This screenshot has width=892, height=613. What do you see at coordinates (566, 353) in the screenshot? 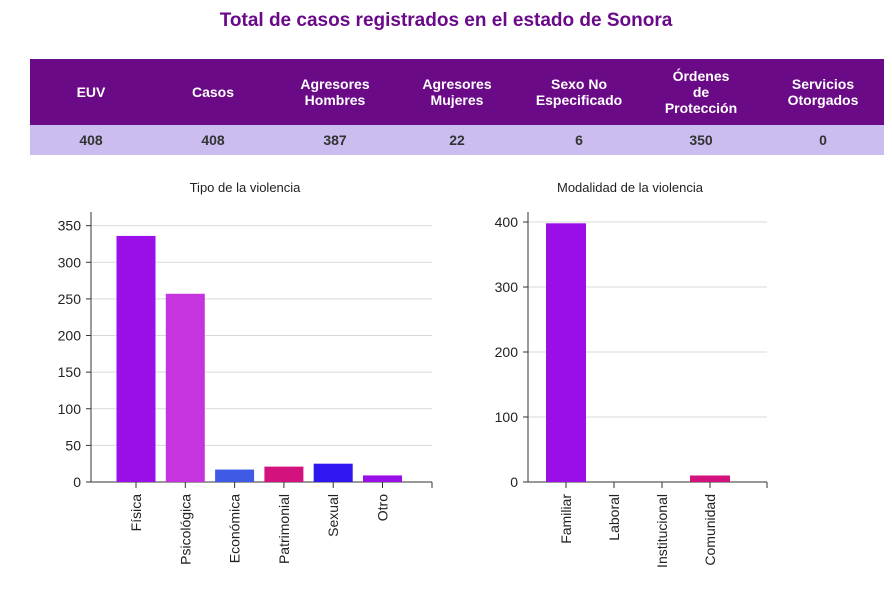
I see `bar-familiar` at bounding box center [566, 353].